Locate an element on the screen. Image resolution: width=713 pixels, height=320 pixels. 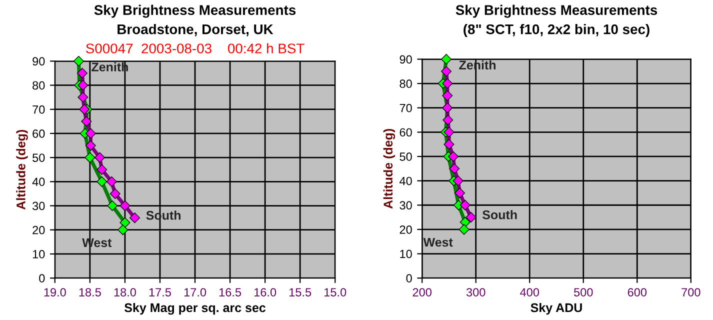
x-tick-label: 400 is located at coordinates (530, 292).